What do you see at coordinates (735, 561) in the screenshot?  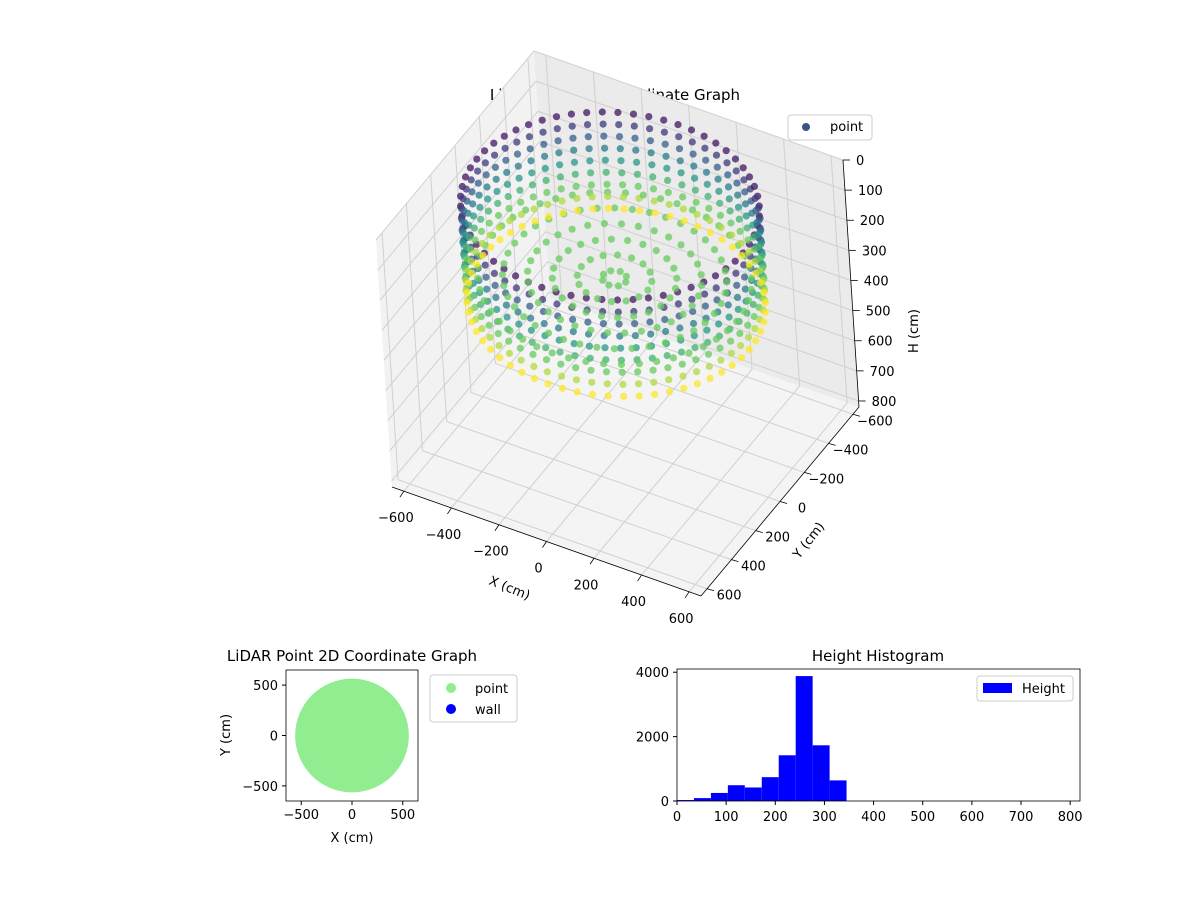 I see `tick-y-3d` at bounding box center [735, 561].